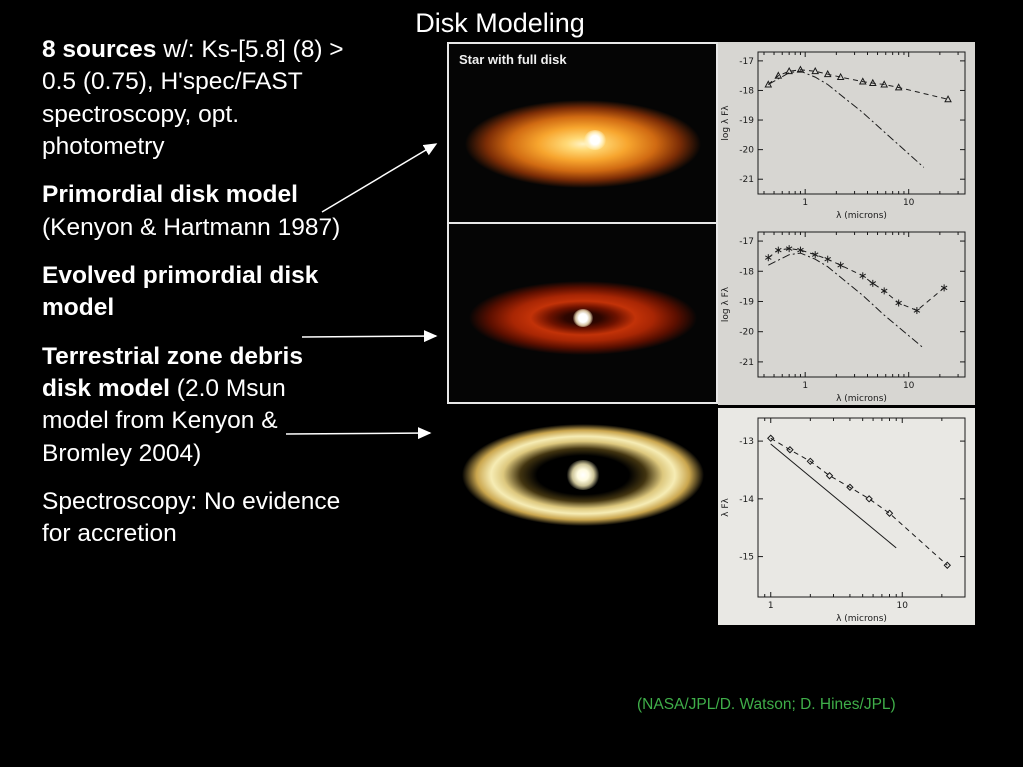  What do you see at coordinates (170, 195) in the screenshot?
I see `bullet-primordial-bold: Primordial disk model` at bounding box center [170, 195].